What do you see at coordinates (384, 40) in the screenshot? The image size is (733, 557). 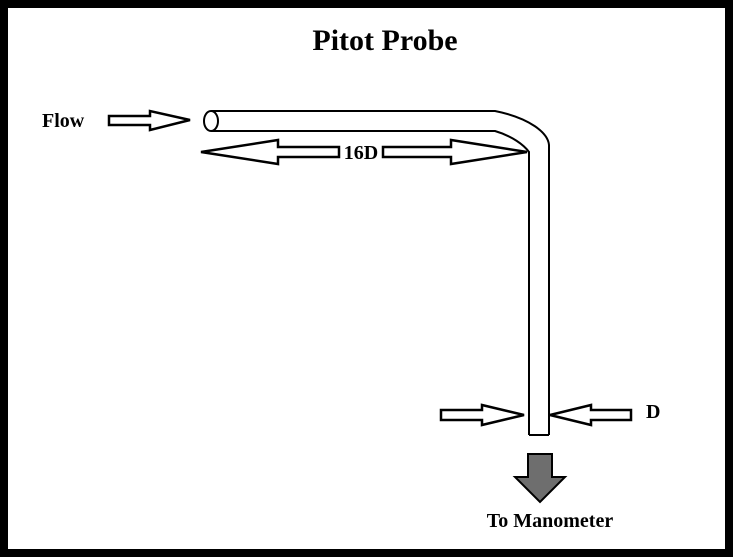 I see `diagram-title: Pitot Probe` at bounding box center [384, 40].